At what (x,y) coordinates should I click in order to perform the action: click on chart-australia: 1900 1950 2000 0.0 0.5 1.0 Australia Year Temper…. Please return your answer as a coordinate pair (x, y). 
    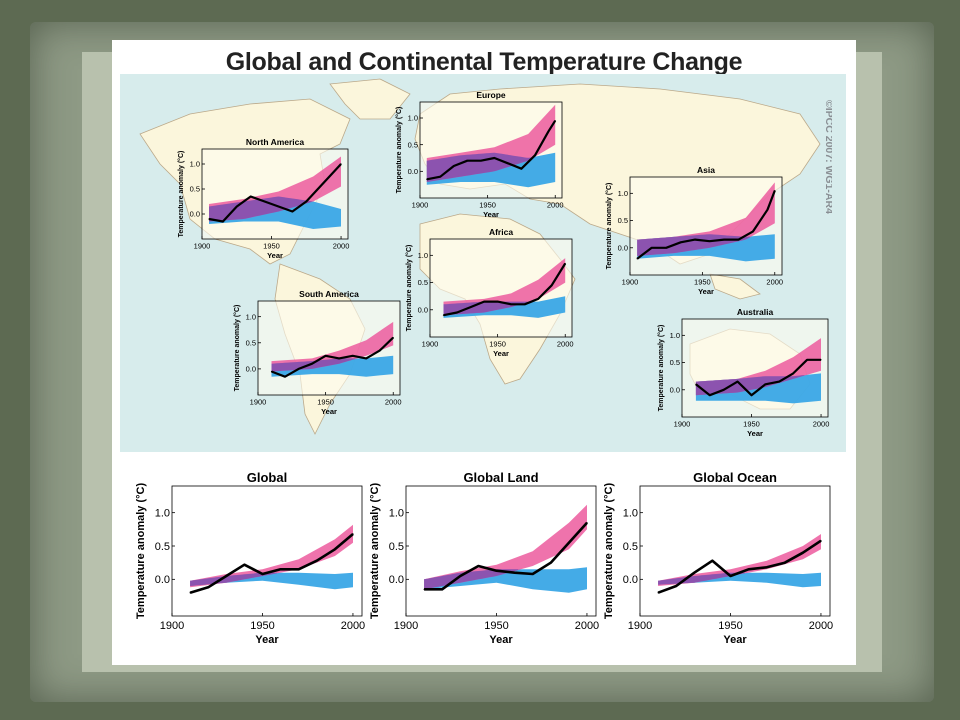
    Looking at the image, I should click on (743, 372).